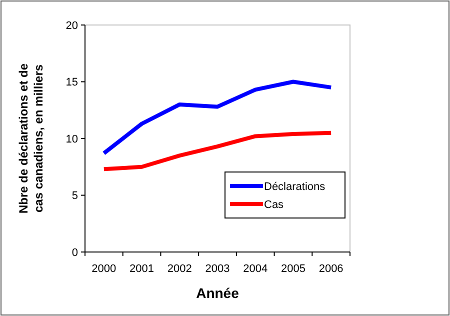  What do you see at coordinates (72, 82) in the screenshot?
I see `y-tick-label: 15` at bounding box center [72, 82].